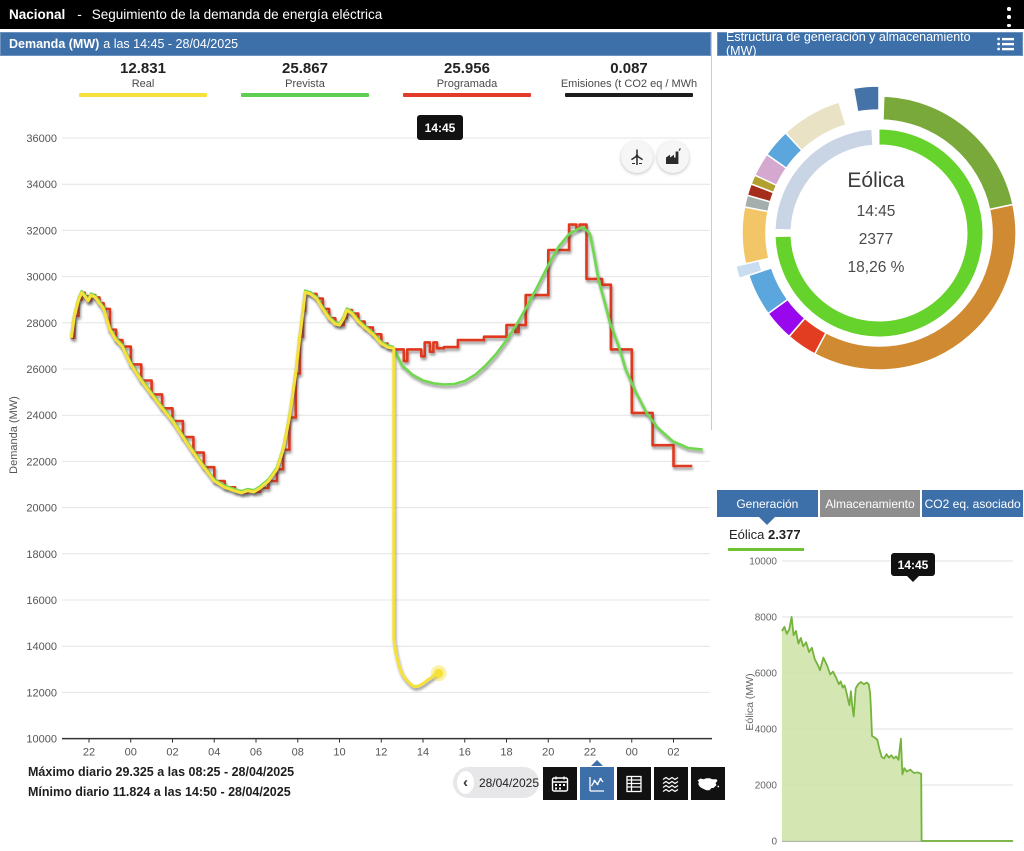 This screenshot has width=1024, height=851. What do you see at coordinates (747, 534) in the screenshot?
I see `selected-series-name: Eólica` at bounding box center [747, 534].